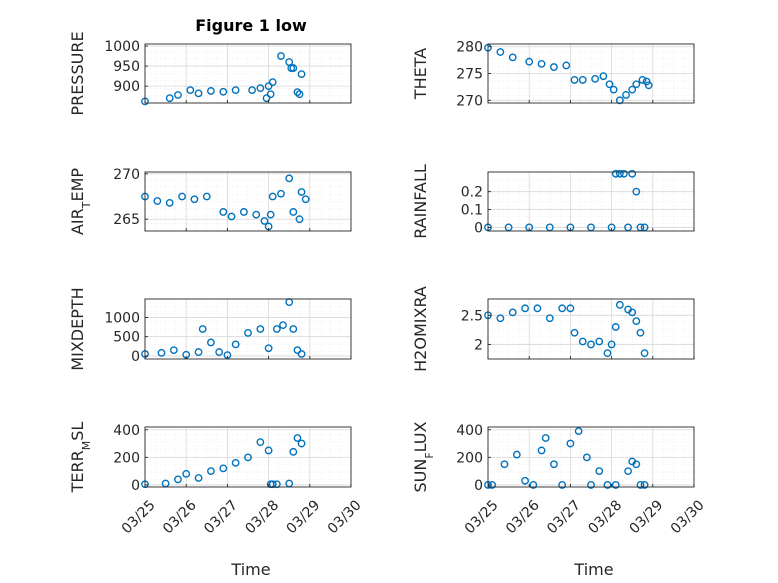 The image size is (778, 583). What do you see at coordinates (345, 517) in the screenshot?
I see `x-tick-label: 03/30` at bounding box center [345, 517].